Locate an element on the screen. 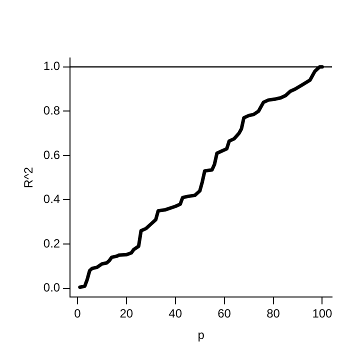 The width and height of the screenshot is (360, 360). y-tick-label: 1.0 is located at coordinates (51, 66).